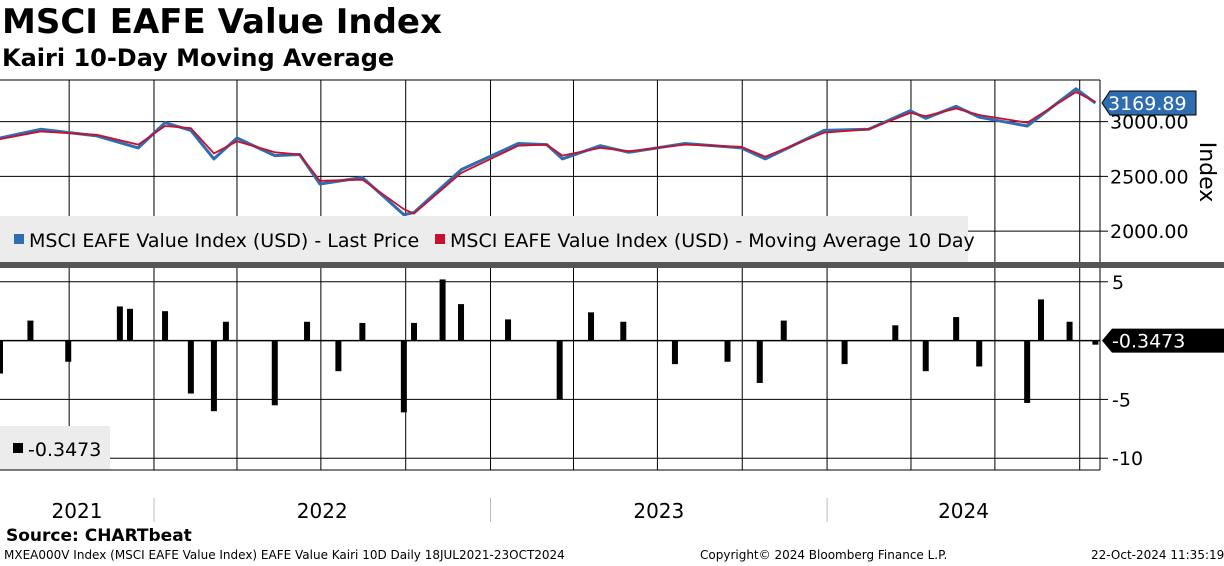  Describe the element at coordinates (1149, 123) in the screenshot. I see `upper-ytick-label: 3000.00` at that location.